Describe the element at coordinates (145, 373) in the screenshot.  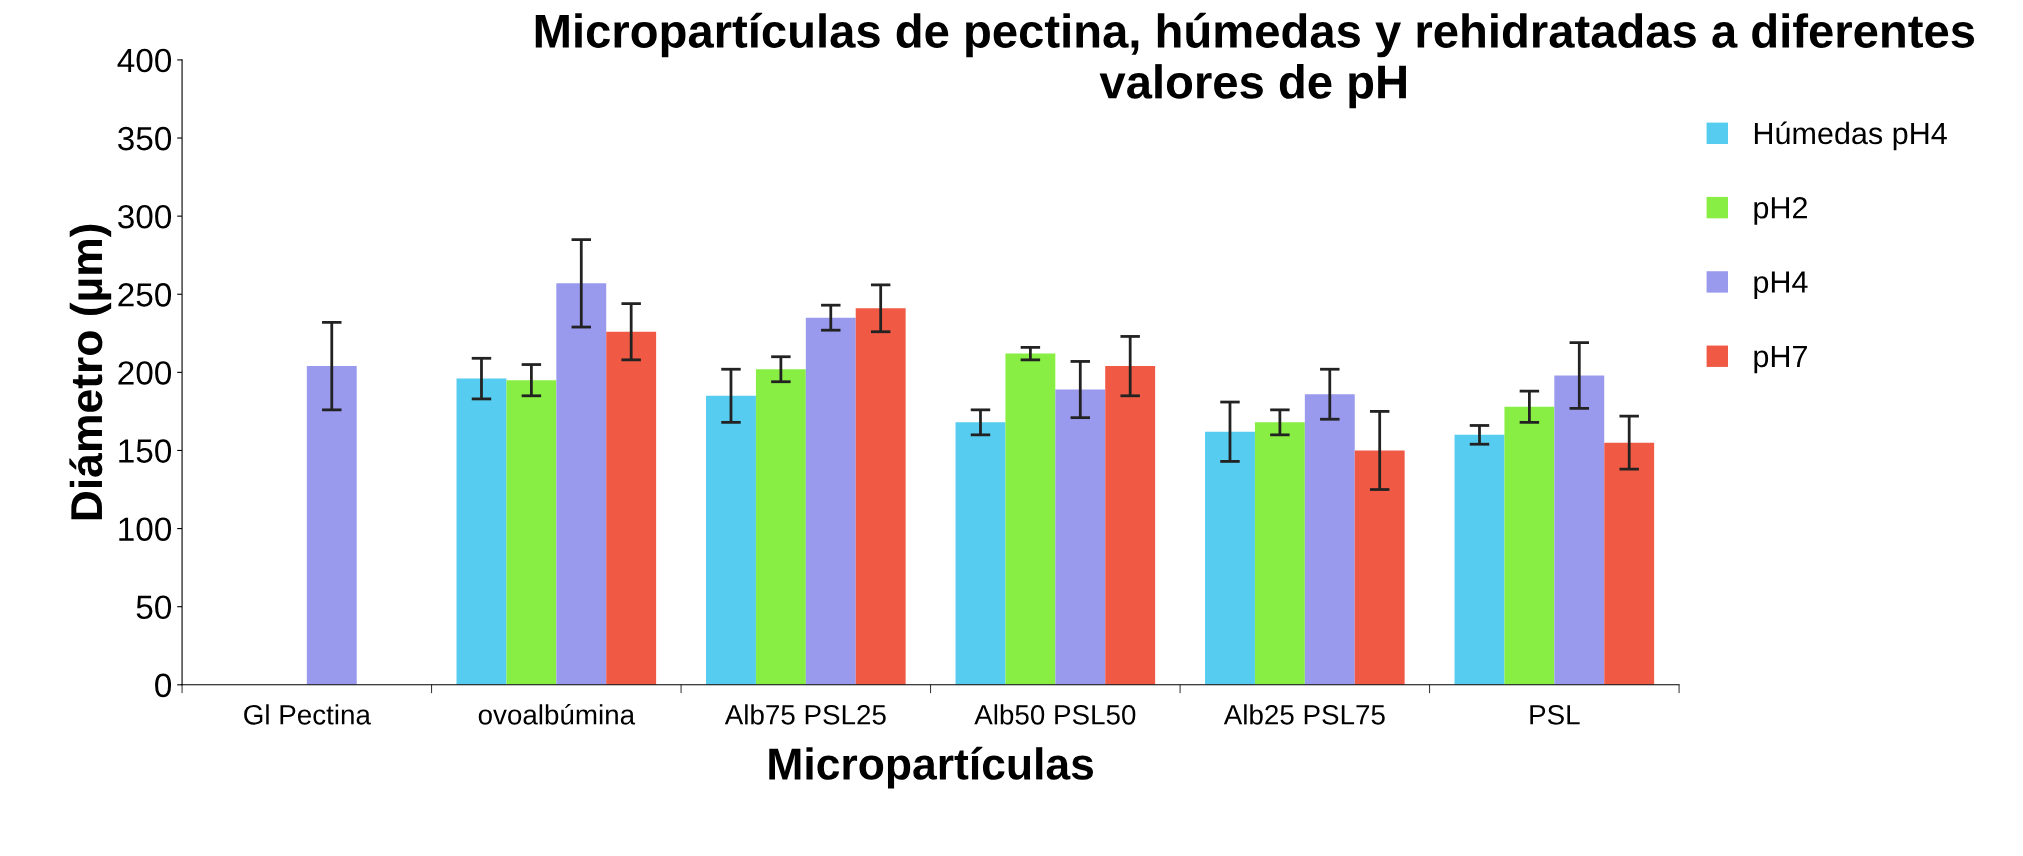
I see `y-tick-label: 200` at that location.